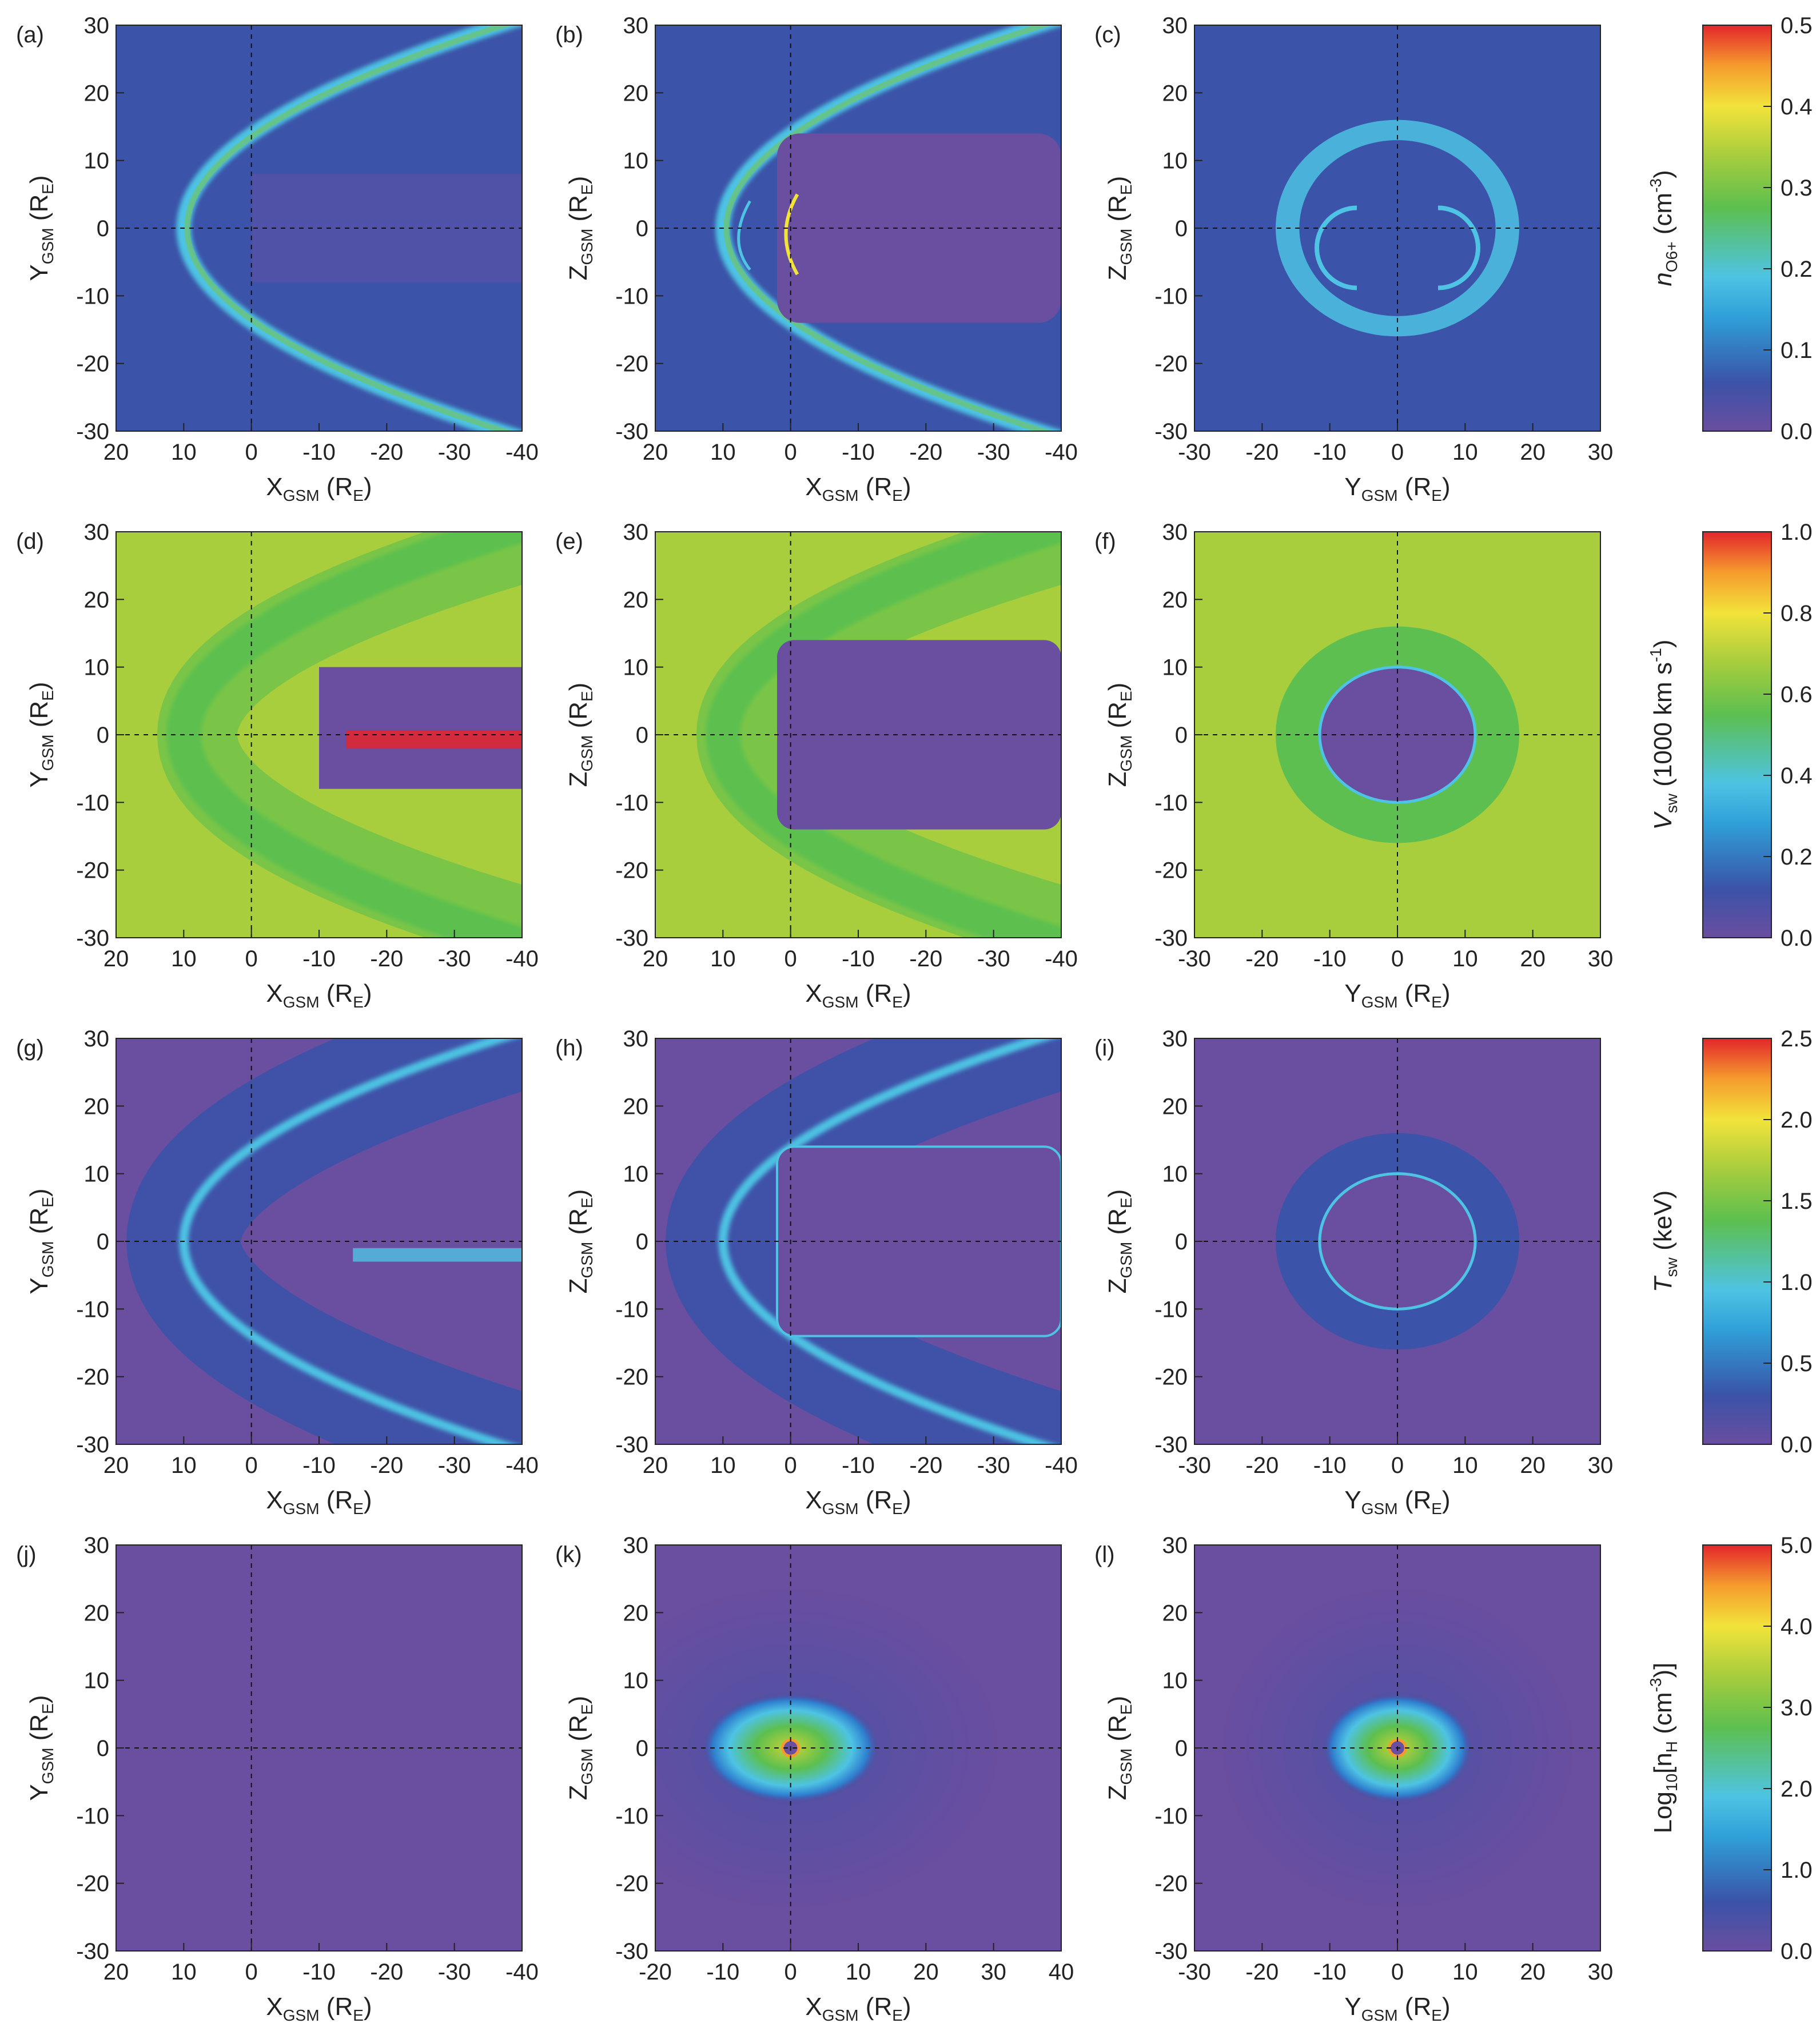  Describe the element at coordinates (1797, 1871) in the screenshot. I see `colorbar-tick-label: 1.0` at that location.